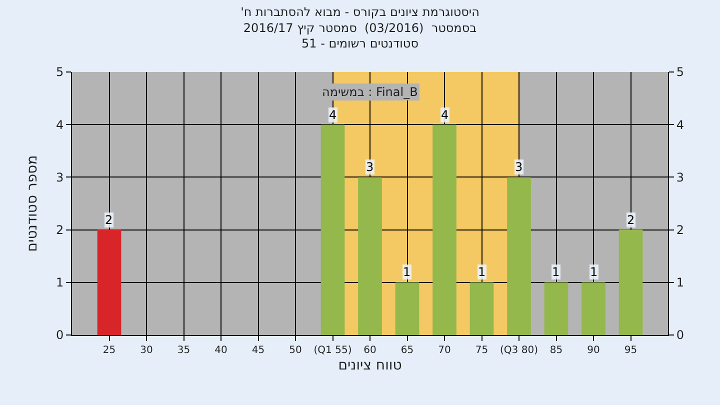 The image size is (720, 405). Describe the element at coordinates (60, 230) in the screenshot. I see `y-tick-label: 2` at that location.